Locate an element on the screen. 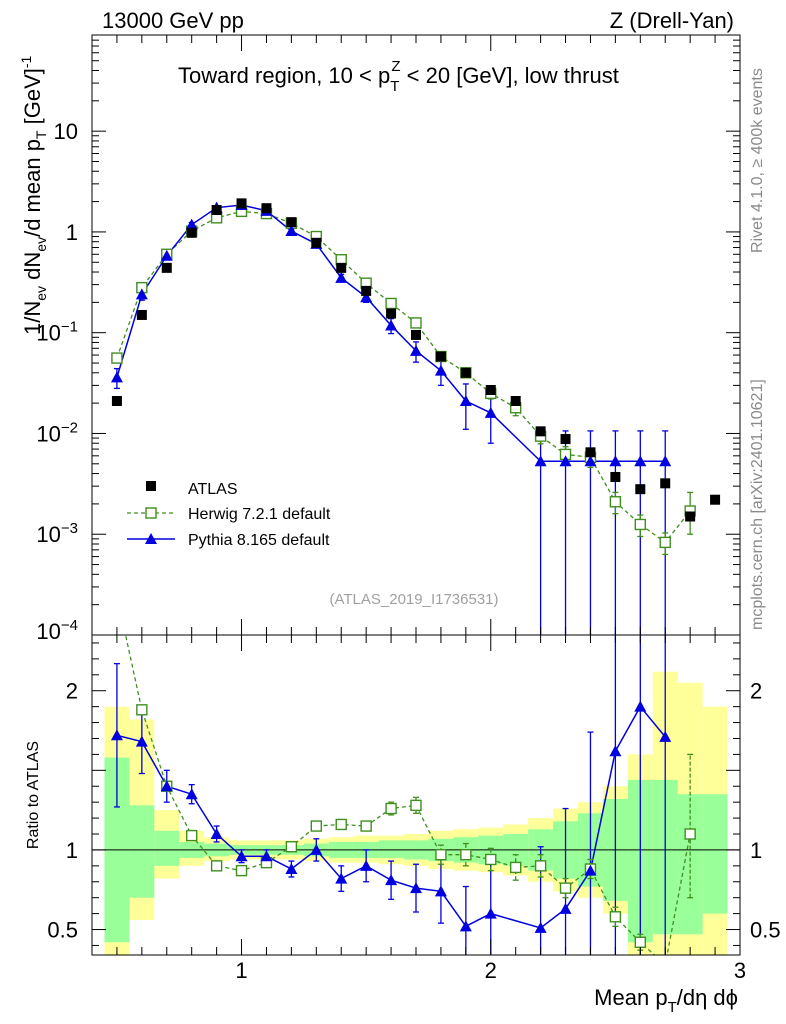 The height and width of the screenshot is (1024, 786). analysis-reference: (ATLAS_2019_I1736531) is located at coordinates (413, 599).